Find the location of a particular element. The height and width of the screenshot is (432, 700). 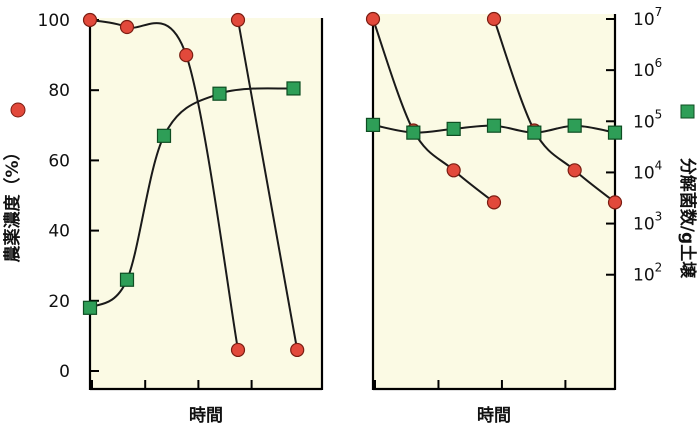

right-y-legend-square-marker is located at coordinates (687, 111).